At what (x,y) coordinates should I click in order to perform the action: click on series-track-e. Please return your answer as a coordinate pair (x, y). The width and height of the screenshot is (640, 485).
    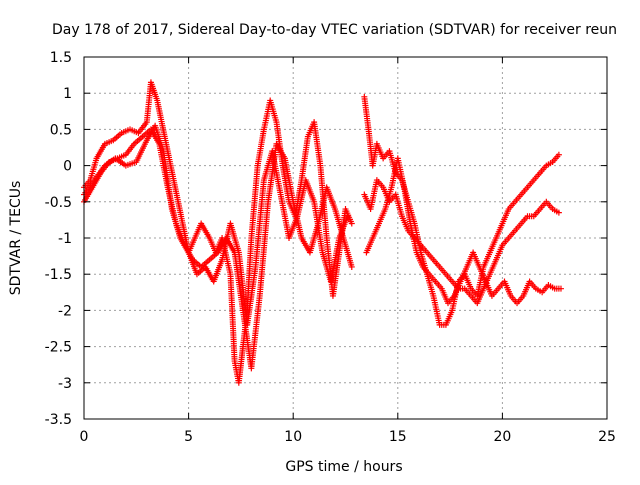
    Looking at the image, I should click on (461, 242).